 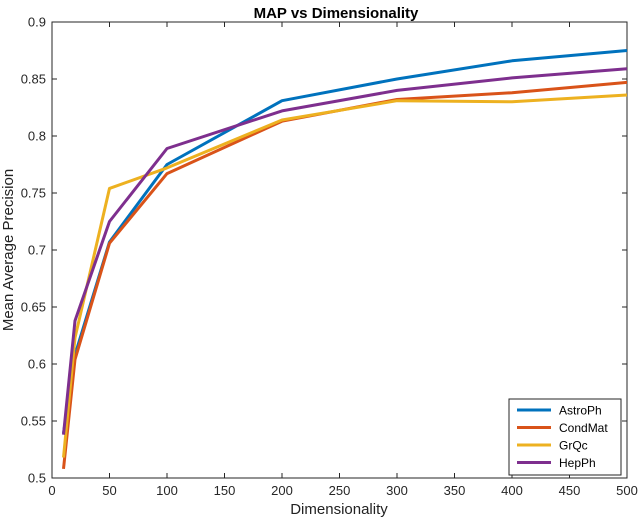 What do you see at coordinates (282, 490) in the screenshot?
I see `x-tick-label: 200` at bounding box center [282, 490].